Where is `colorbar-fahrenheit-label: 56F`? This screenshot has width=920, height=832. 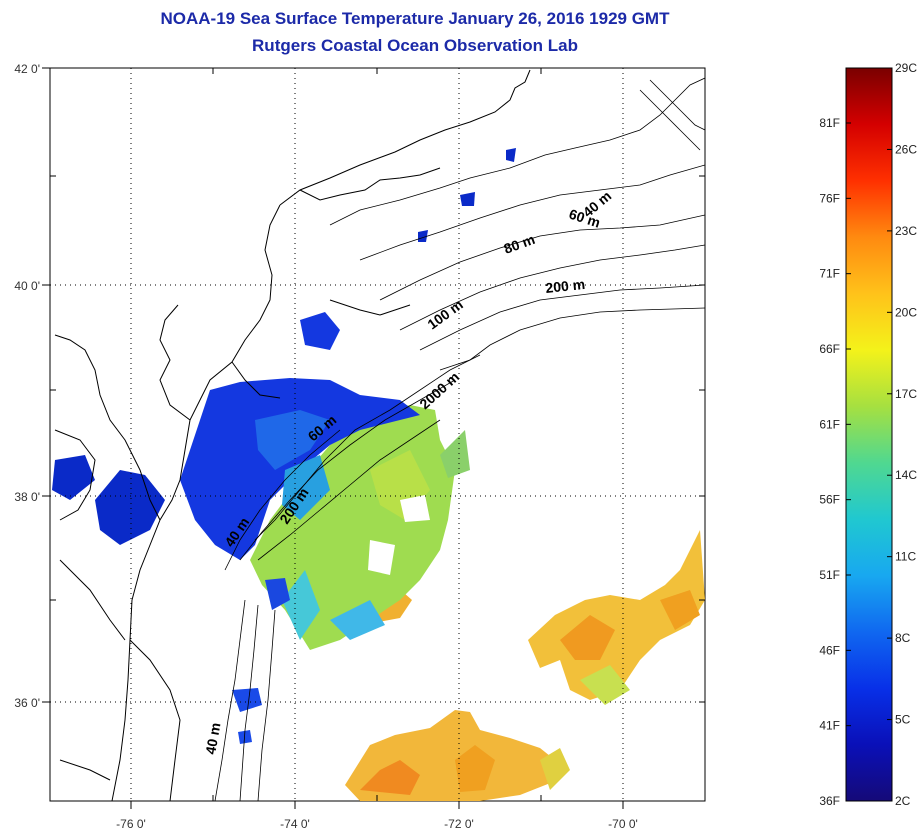 colorbar-fahrenheit-label: 56F is located at coordinates (829, 500).